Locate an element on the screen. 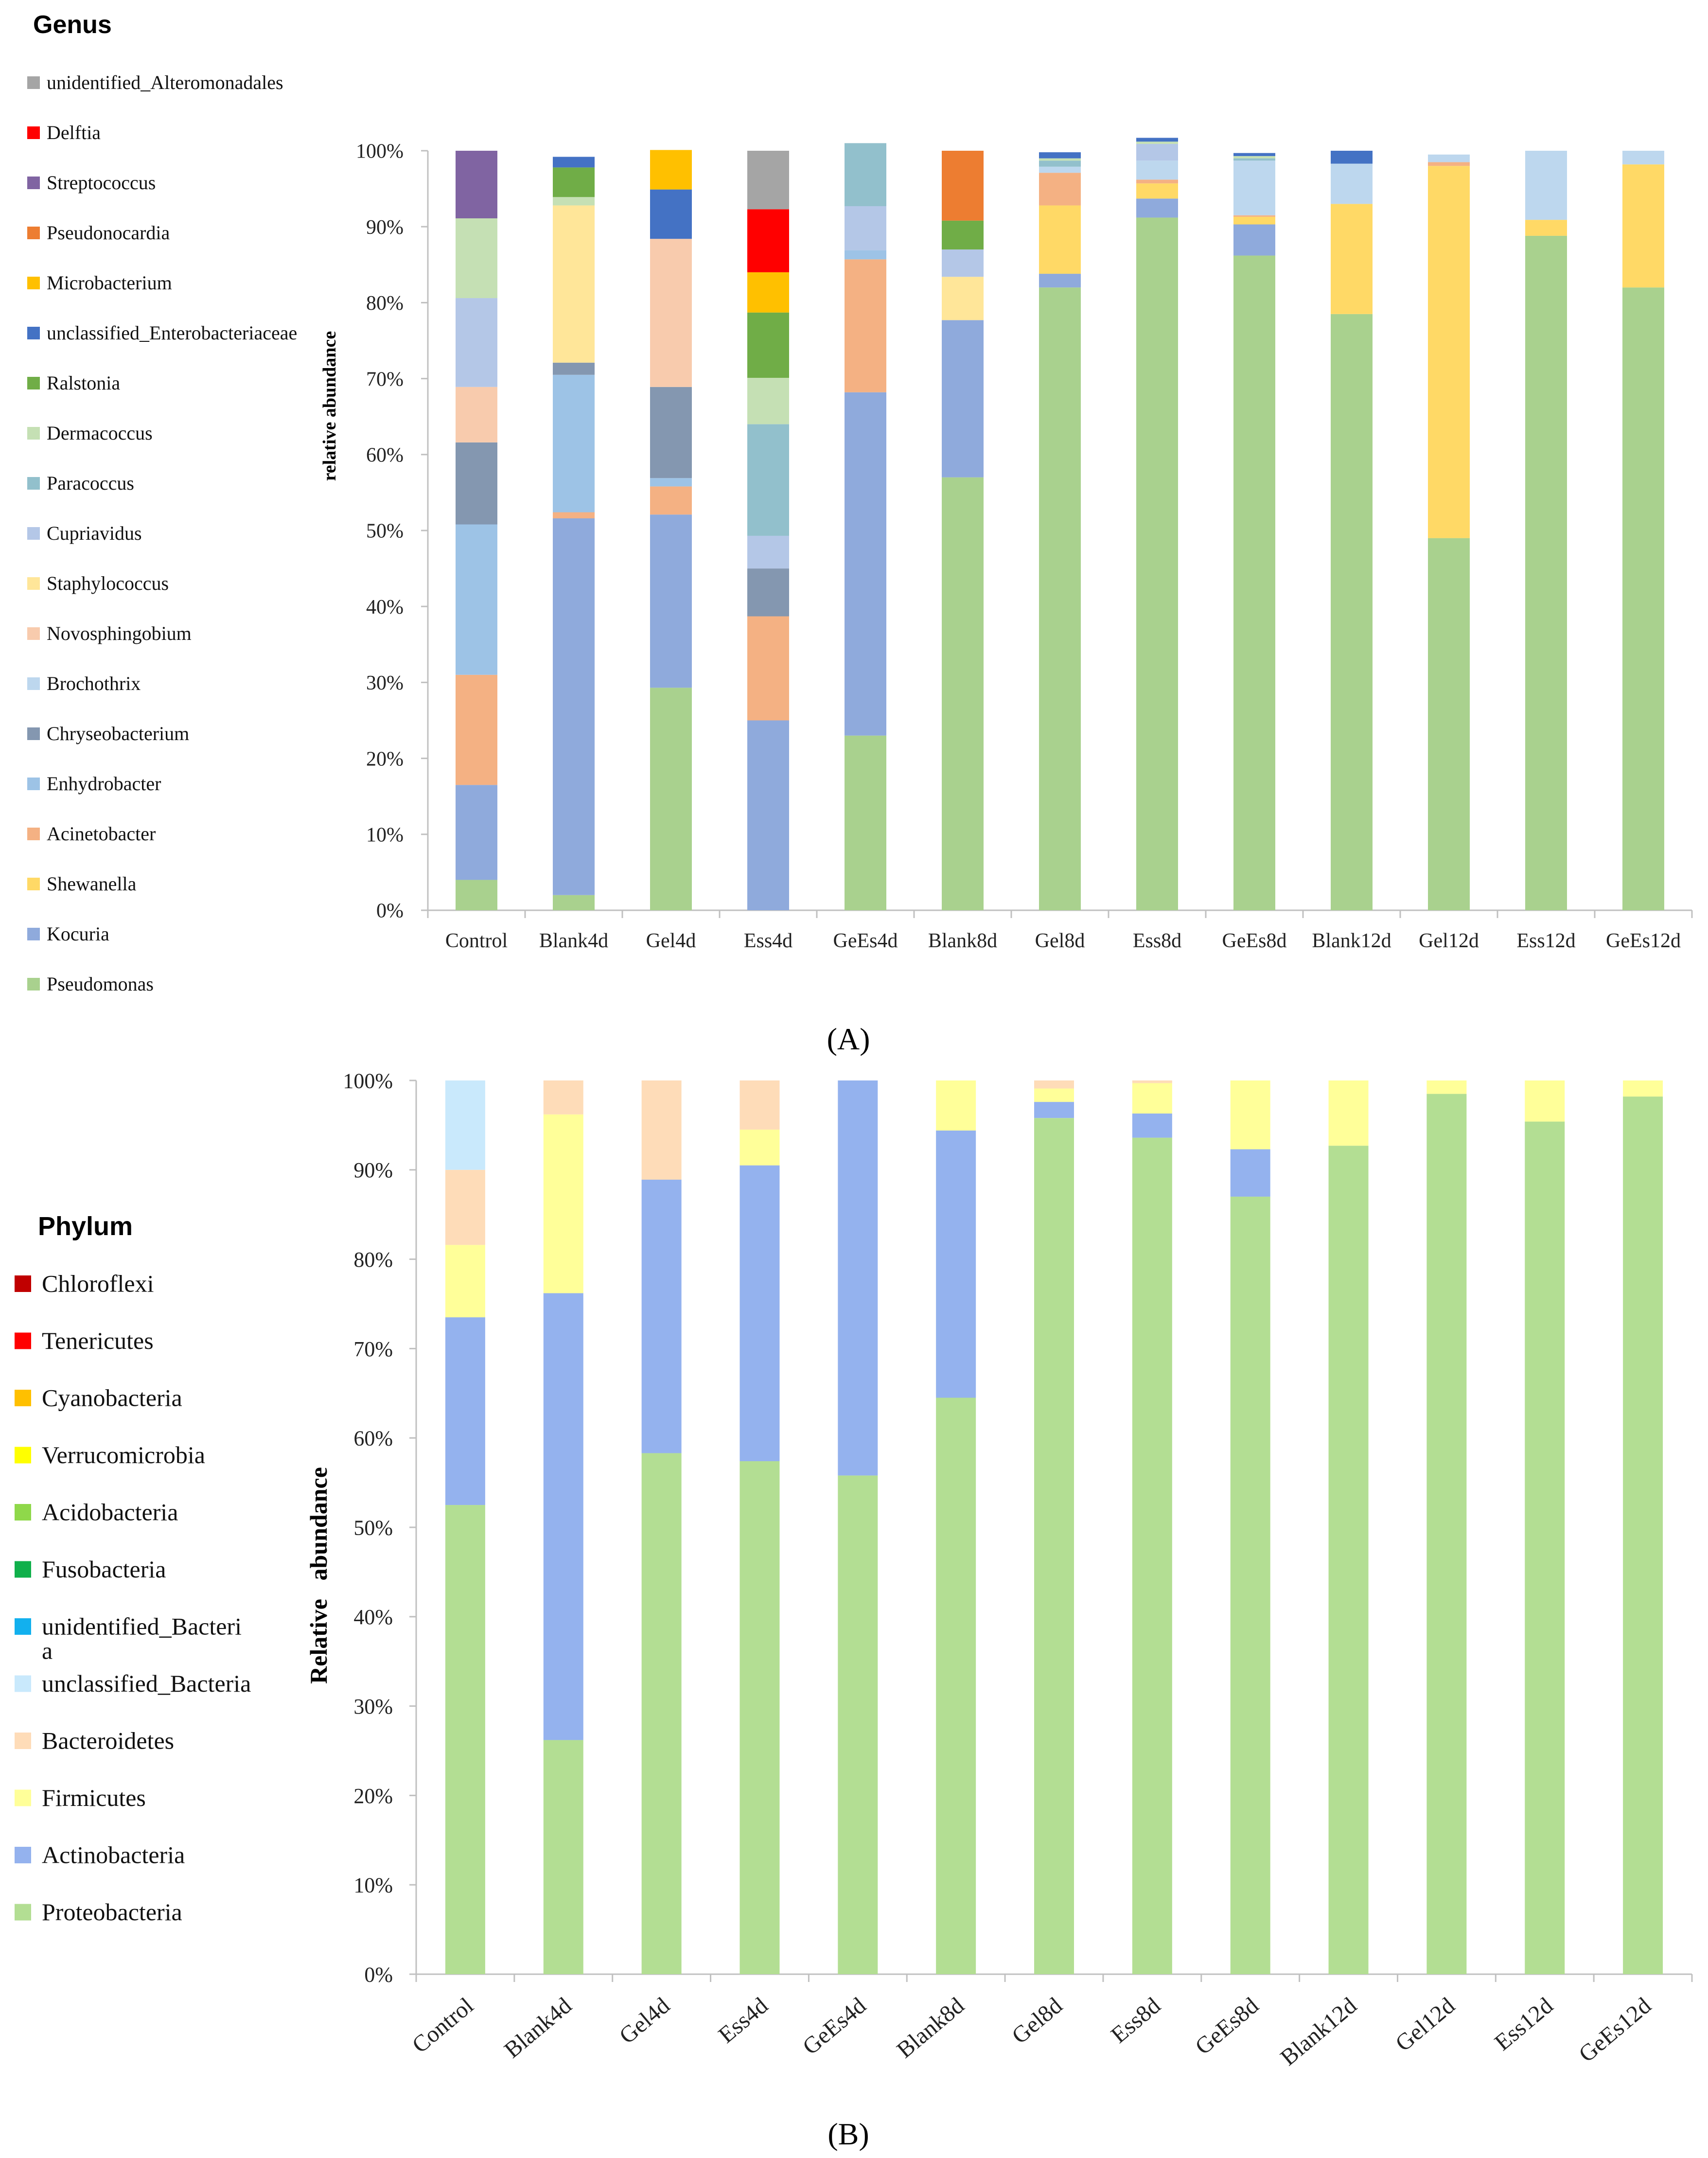  bar-segment-cupriavidus is located at coordinates (768, 552).